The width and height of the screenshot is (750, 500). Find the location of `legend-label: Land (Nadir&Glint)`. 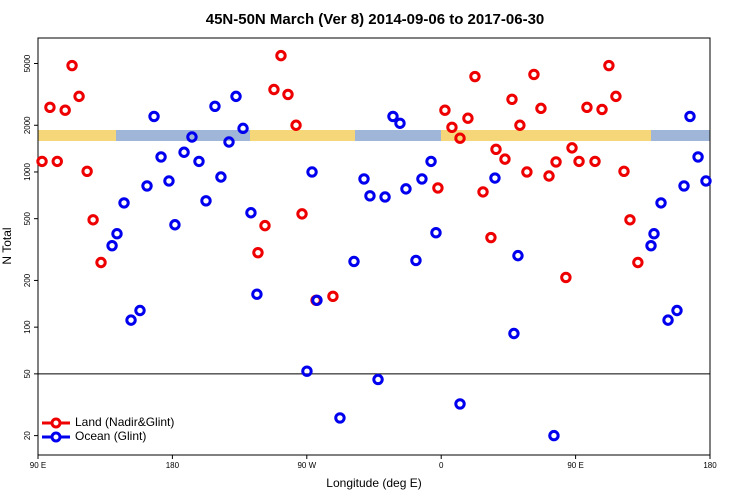

legend-label: Land (Nadir&Glint) is located at coordinates (124, 422).